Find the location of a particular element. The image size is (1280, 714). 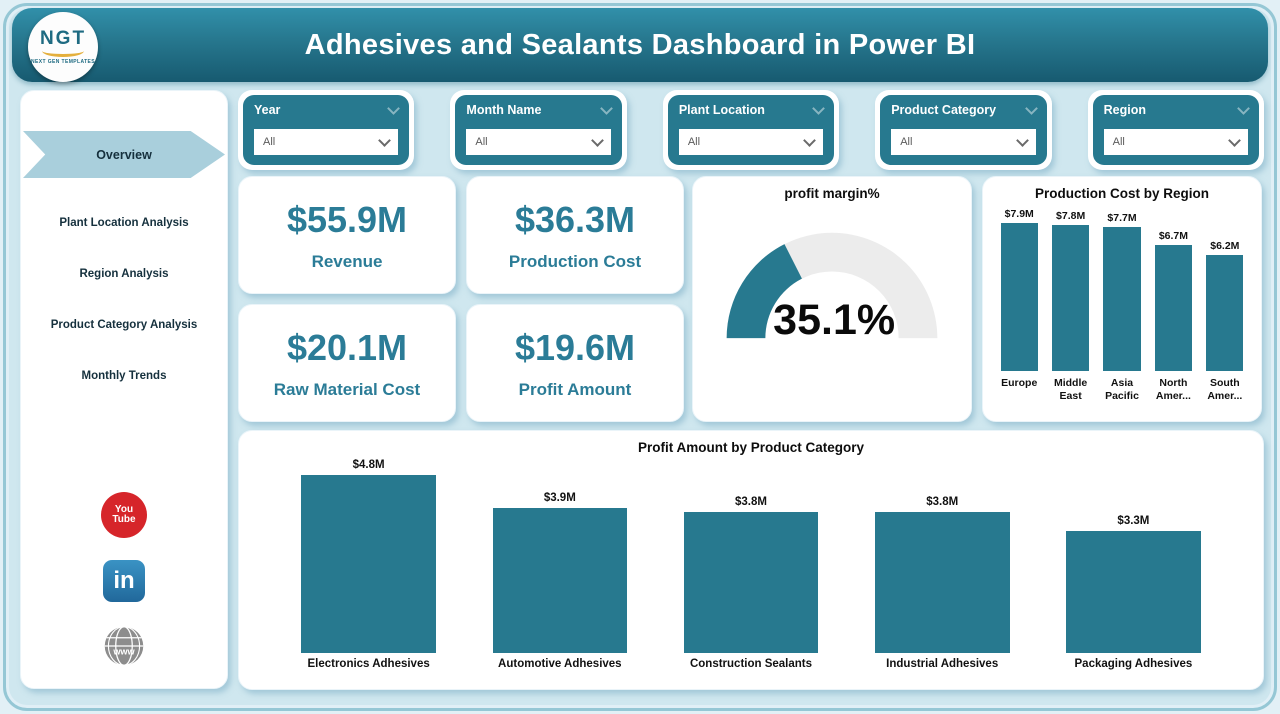

bar-column: $7.9M is located at coordinates (1019, 289).